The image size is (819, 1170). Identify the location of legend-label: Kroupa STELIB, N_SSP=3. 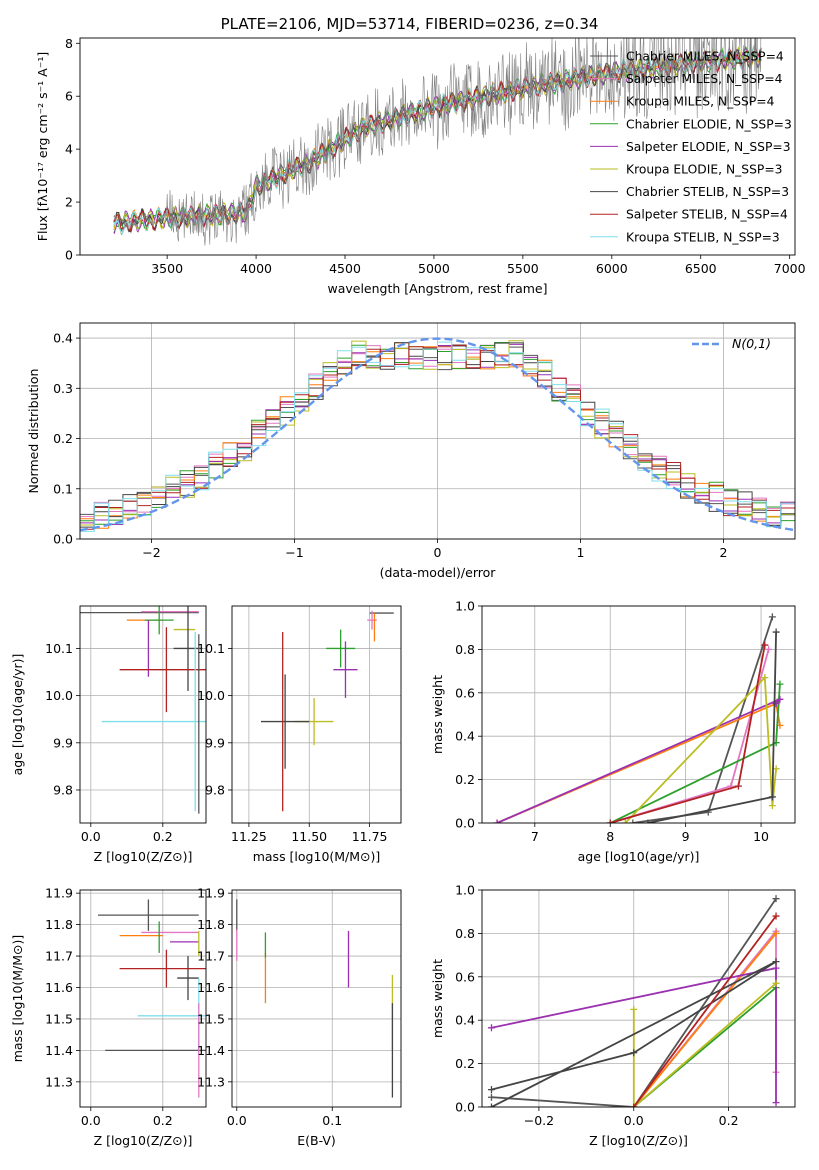
(703, 237).